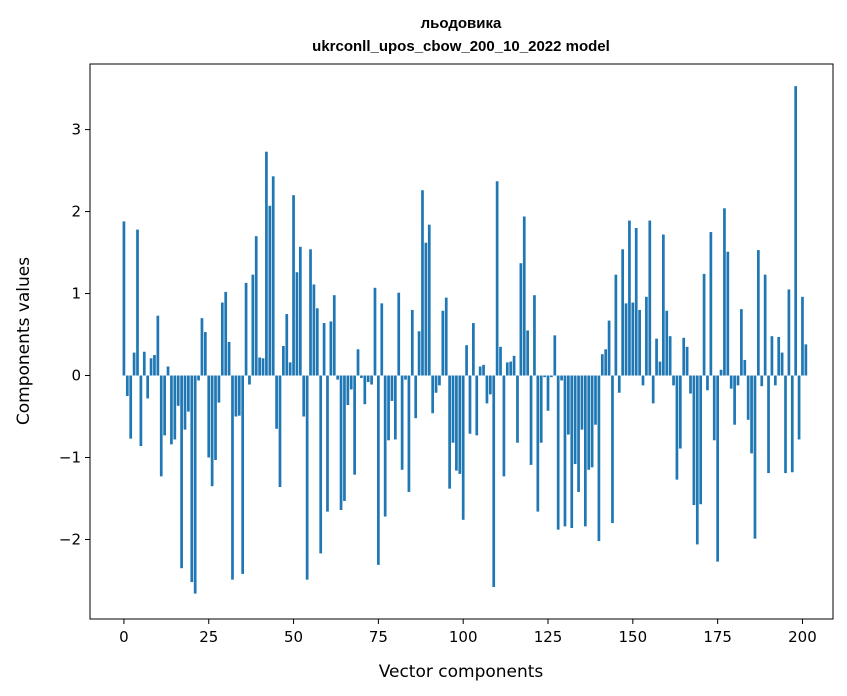  Describe the element at coordinates (76, 294) in the screenshot. I see `y-tick-label-1: 1` at that location.